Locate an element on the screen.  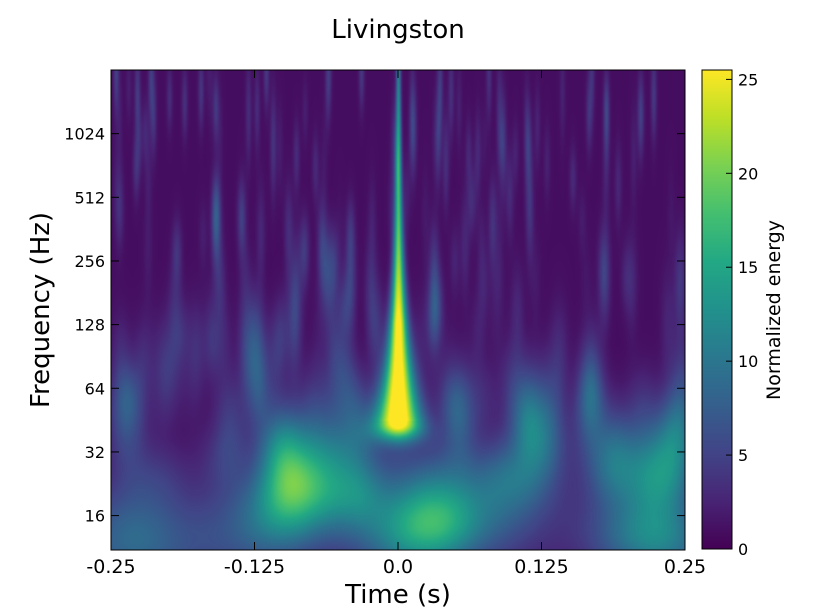
colorbar-tick-label: 5 is located at coordinates (743, 455).